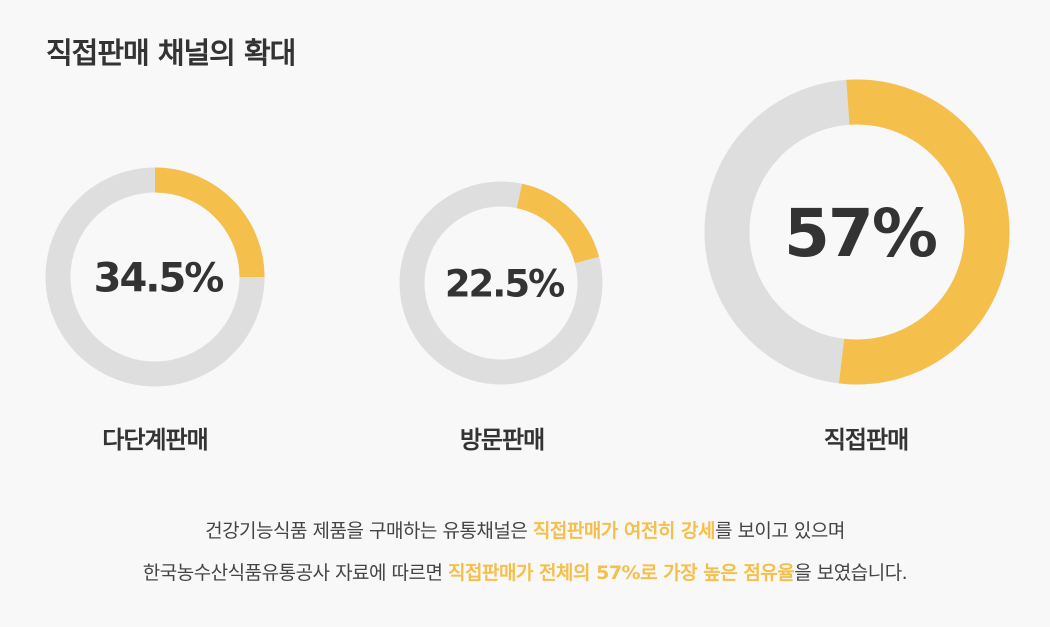 Image resolution: width=1050 pixels, height=627 pixels. I want to click on donut-track, so click(501, 283).